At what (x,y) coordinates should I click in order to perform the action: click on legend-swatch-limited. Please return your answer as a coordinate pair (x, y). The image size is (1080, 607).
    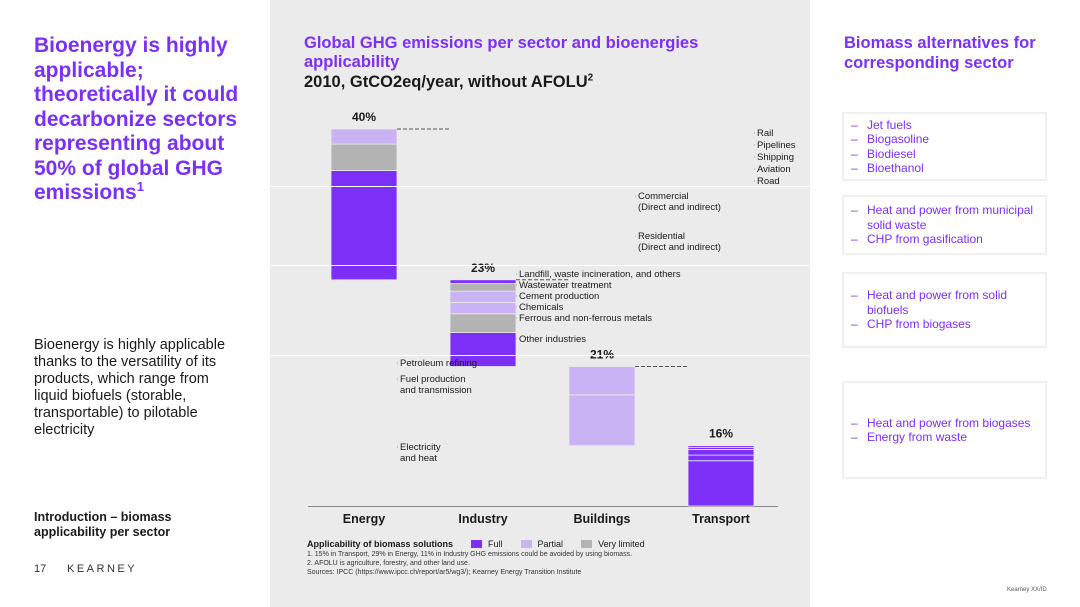
    Looking at the image, I should click on (587, 544).